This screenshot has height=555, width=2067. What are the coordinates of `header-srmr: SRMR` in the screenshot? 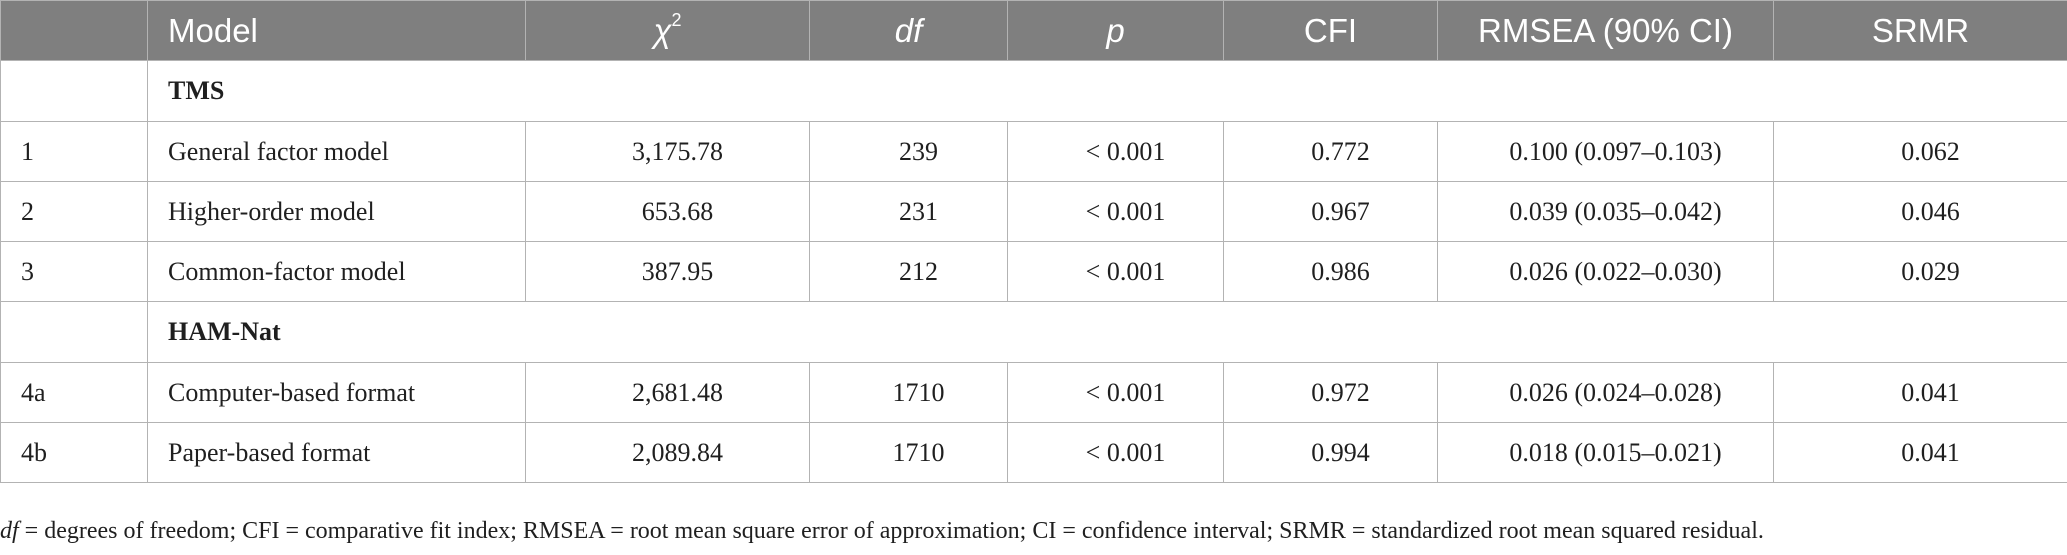 It's located at (1920, 30).